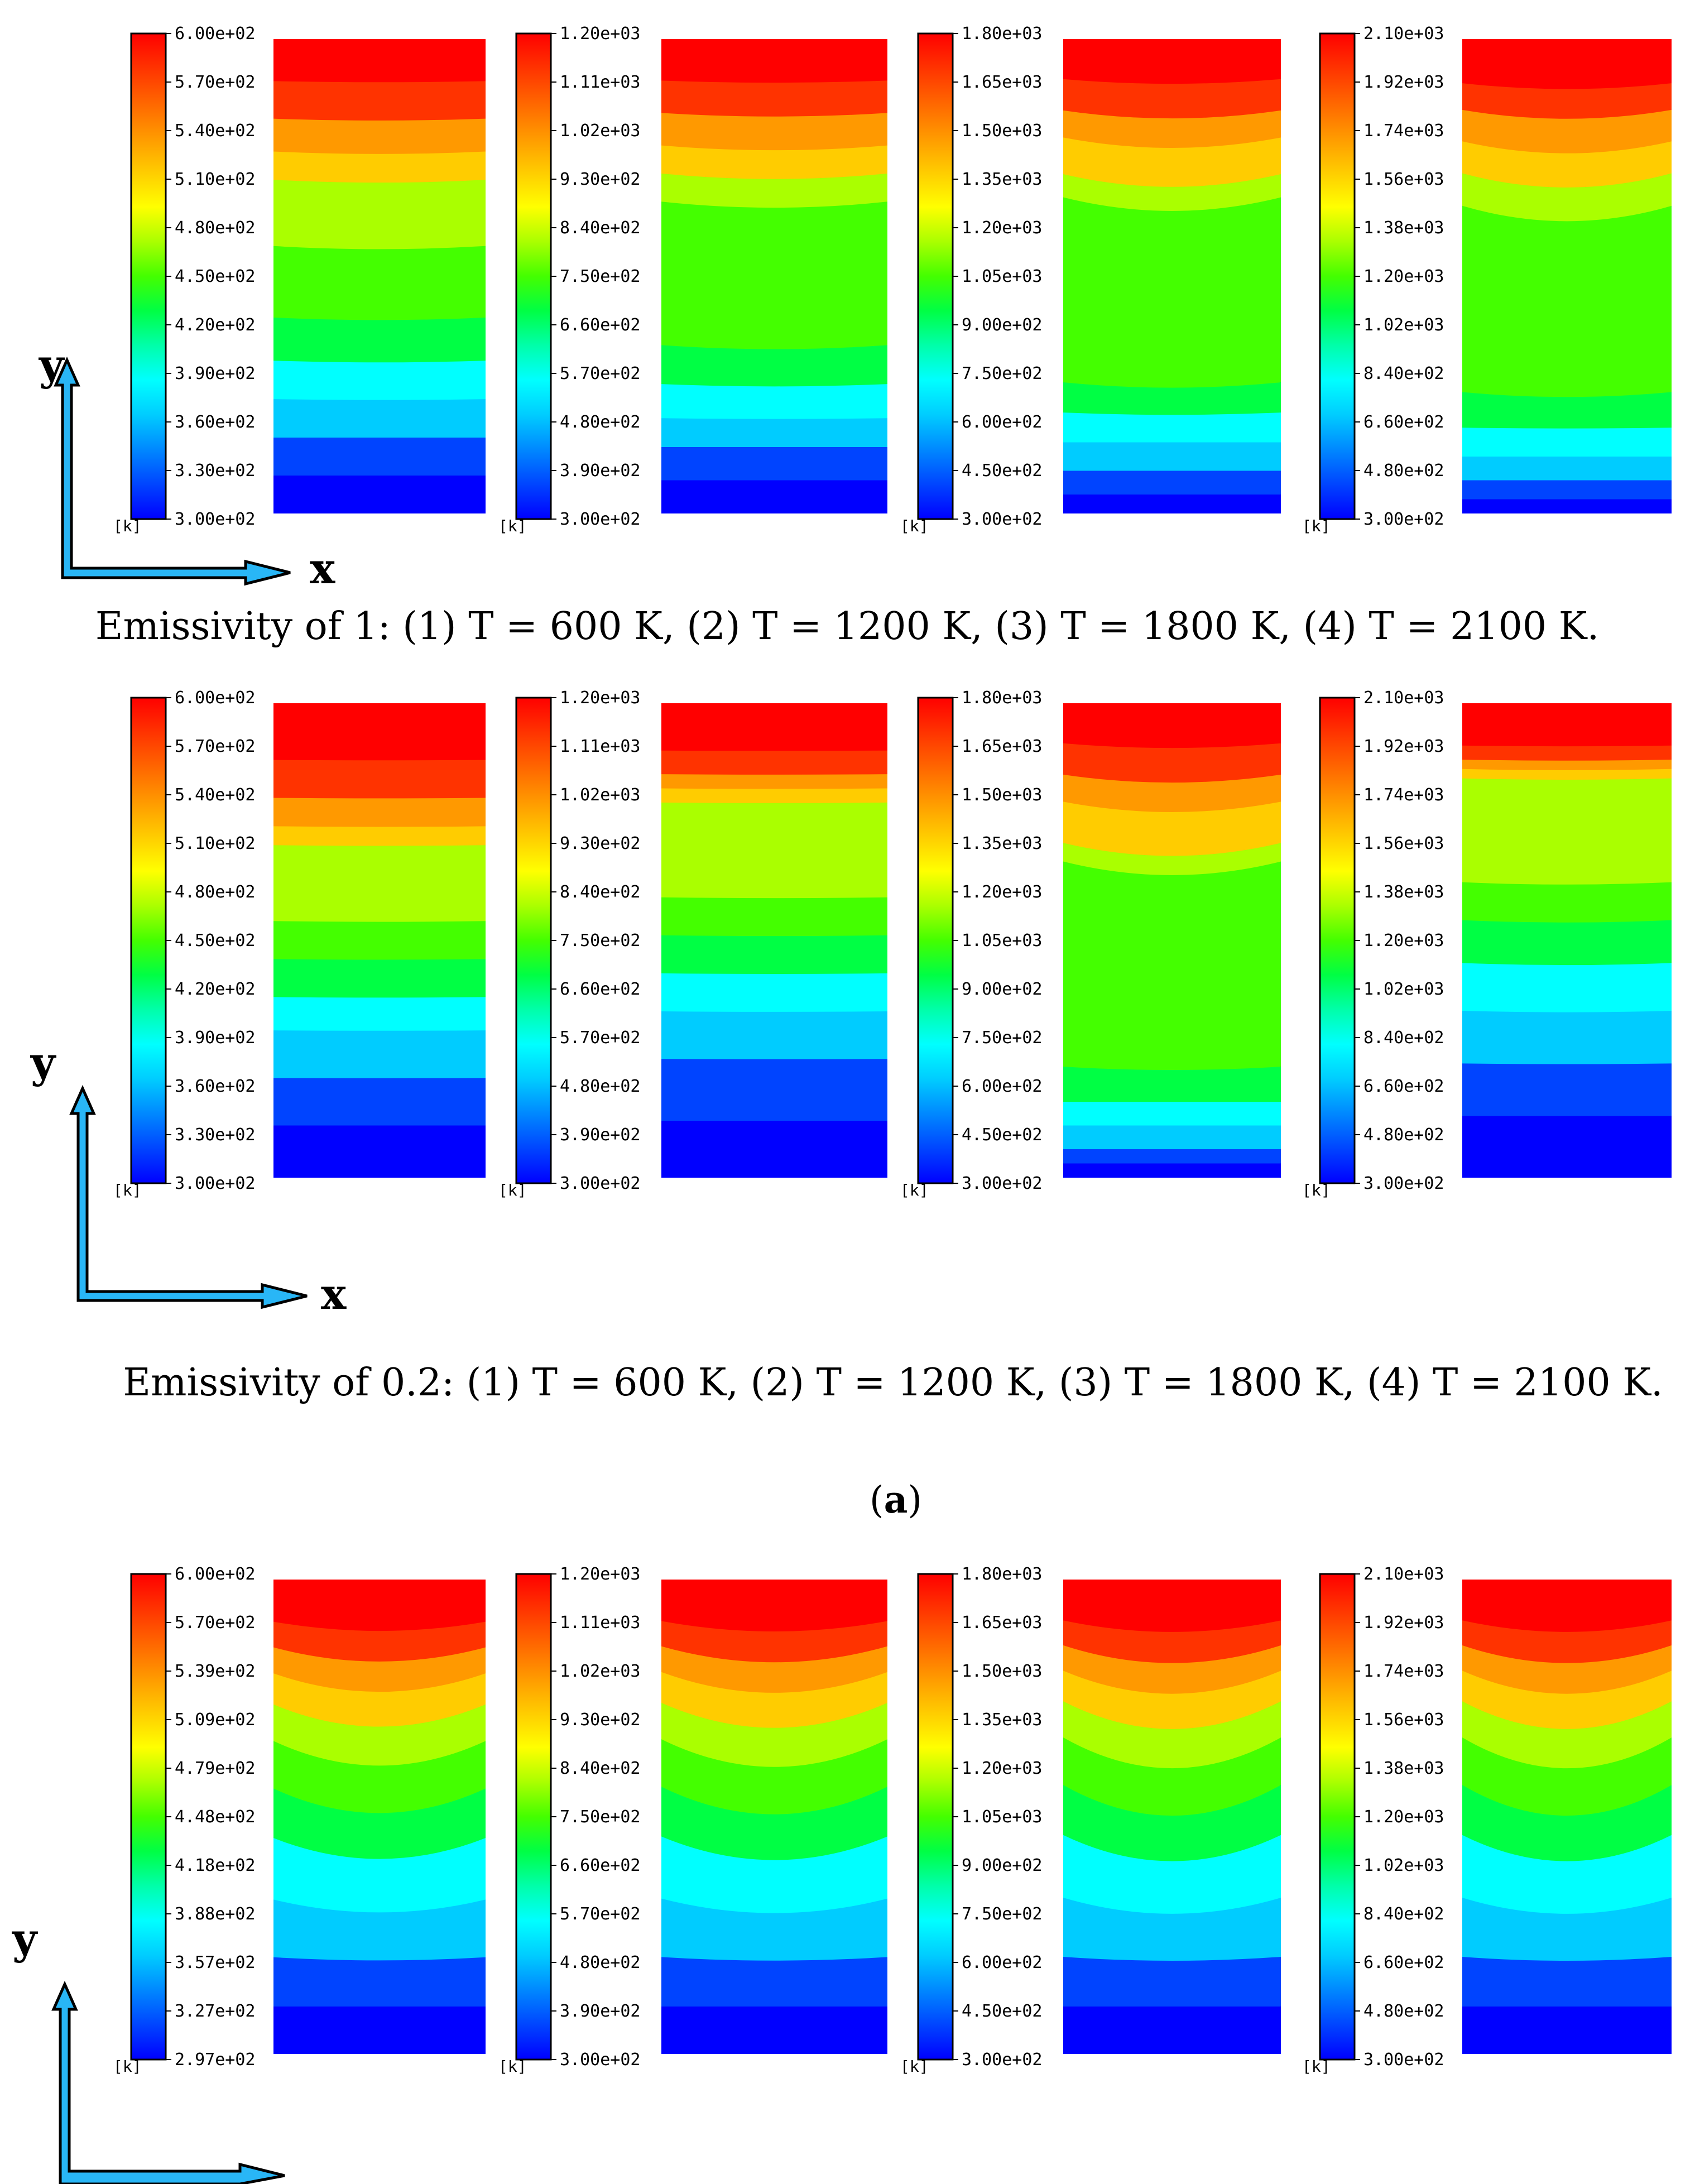  I want to click on colorbar-tick-label: 7.50e+02, so click(1002, 1914).